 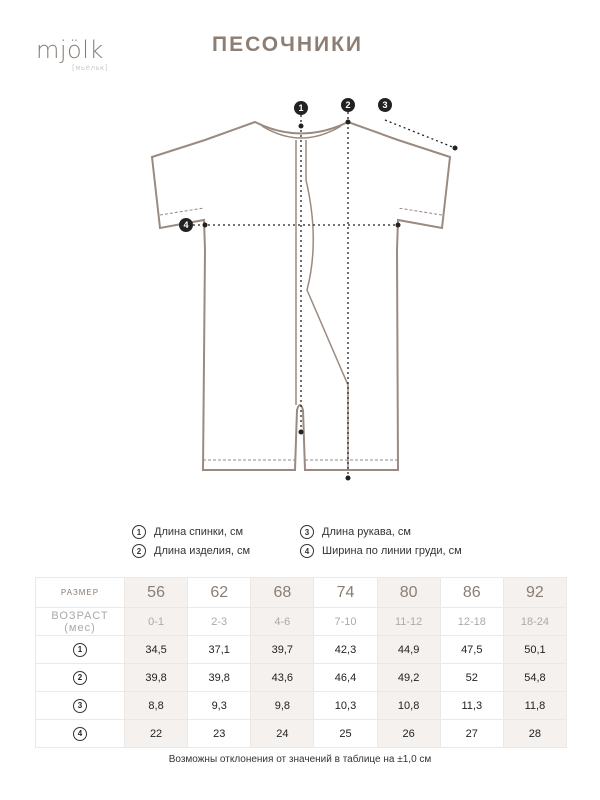 What do you see at coordinates (535, 592) in the screenshot?
I see `size-cell: 92` at bounding box center [535, 592].